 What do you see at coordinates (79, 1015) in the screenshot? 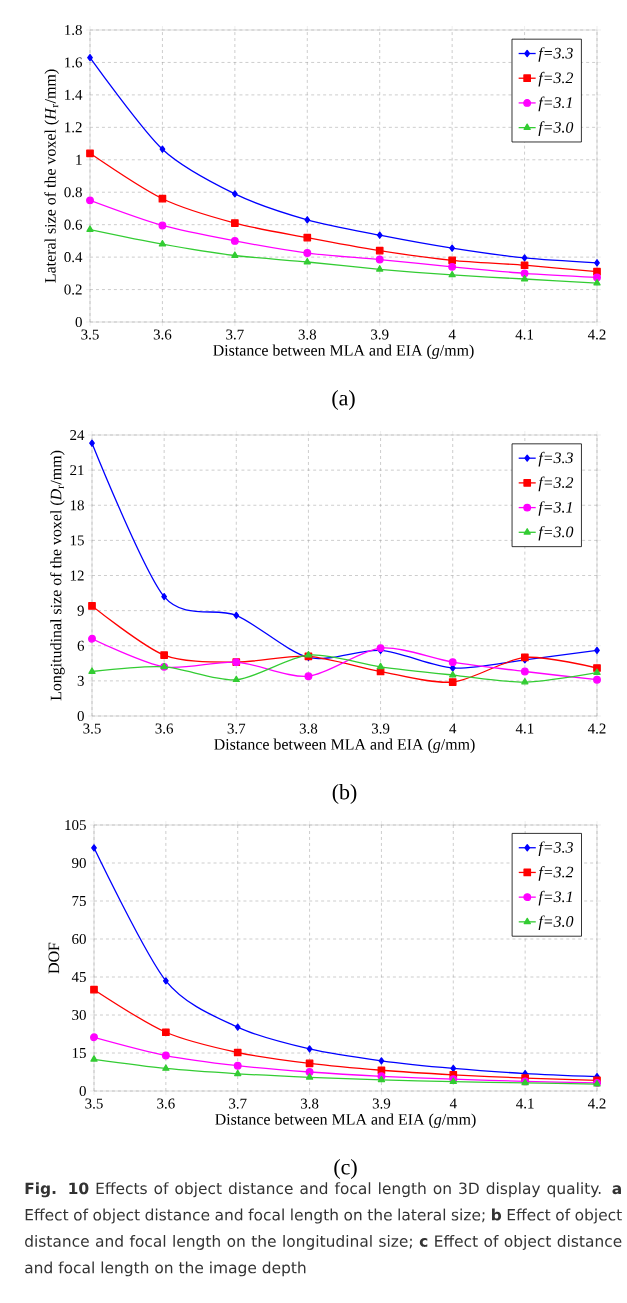
I see `y-tick-label: 30` at bounding box center [79, 1015].